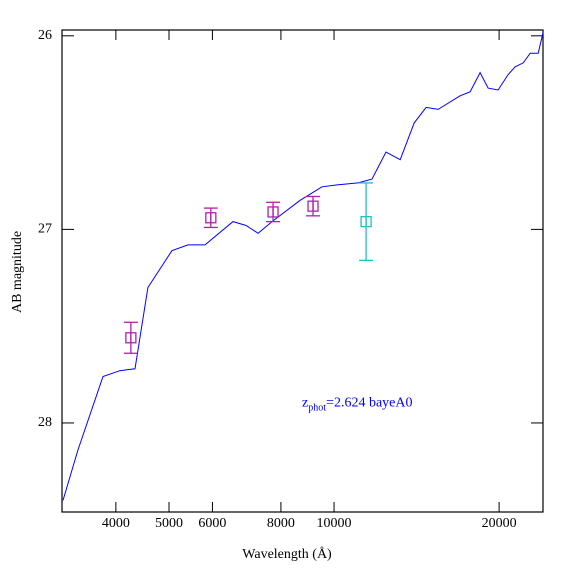 Image resolution: width=574 pixels, height=579 pixels. Describe the element at coordinates (305, 403) in the screenshot. I see `annotation-part: z` at that location.